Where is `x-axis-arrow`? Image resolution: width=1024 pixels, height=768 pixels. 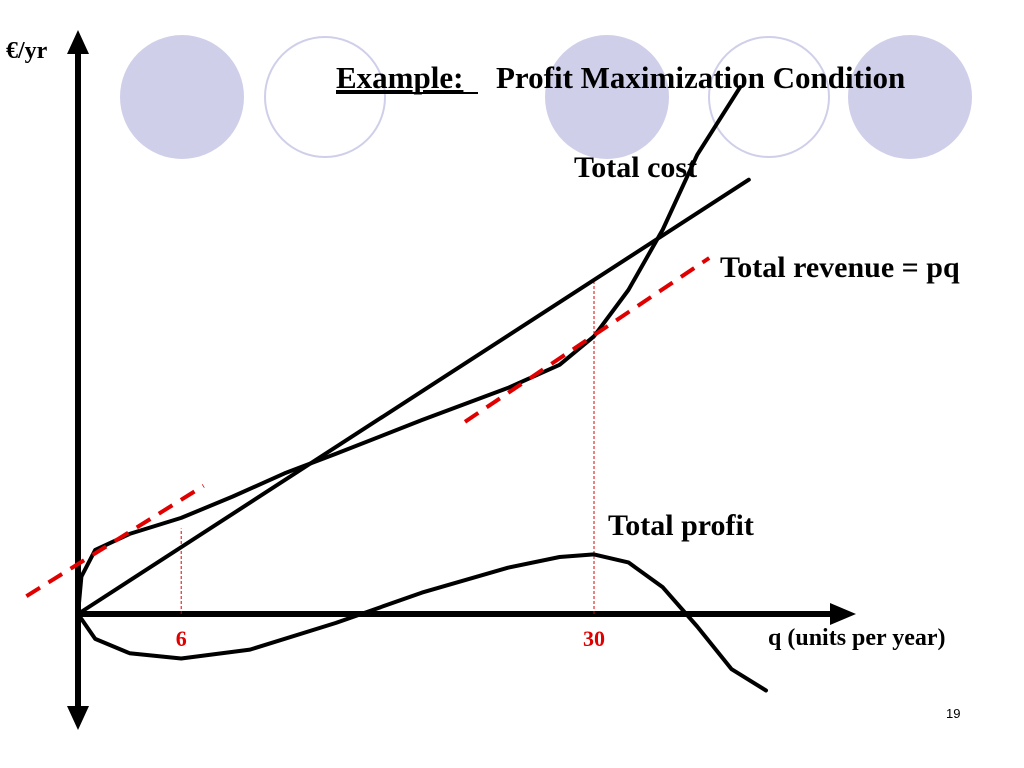 x-axis-arrow is located at coordinates (843, 614).